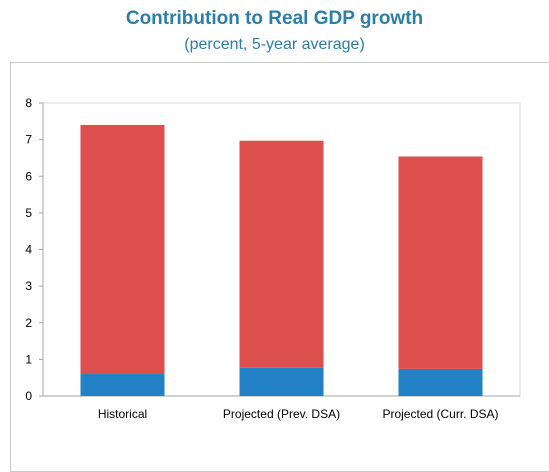  Describe the element at coordinates (28, 359) in the screenshot. I see `y-tick-label: 1` at that location.